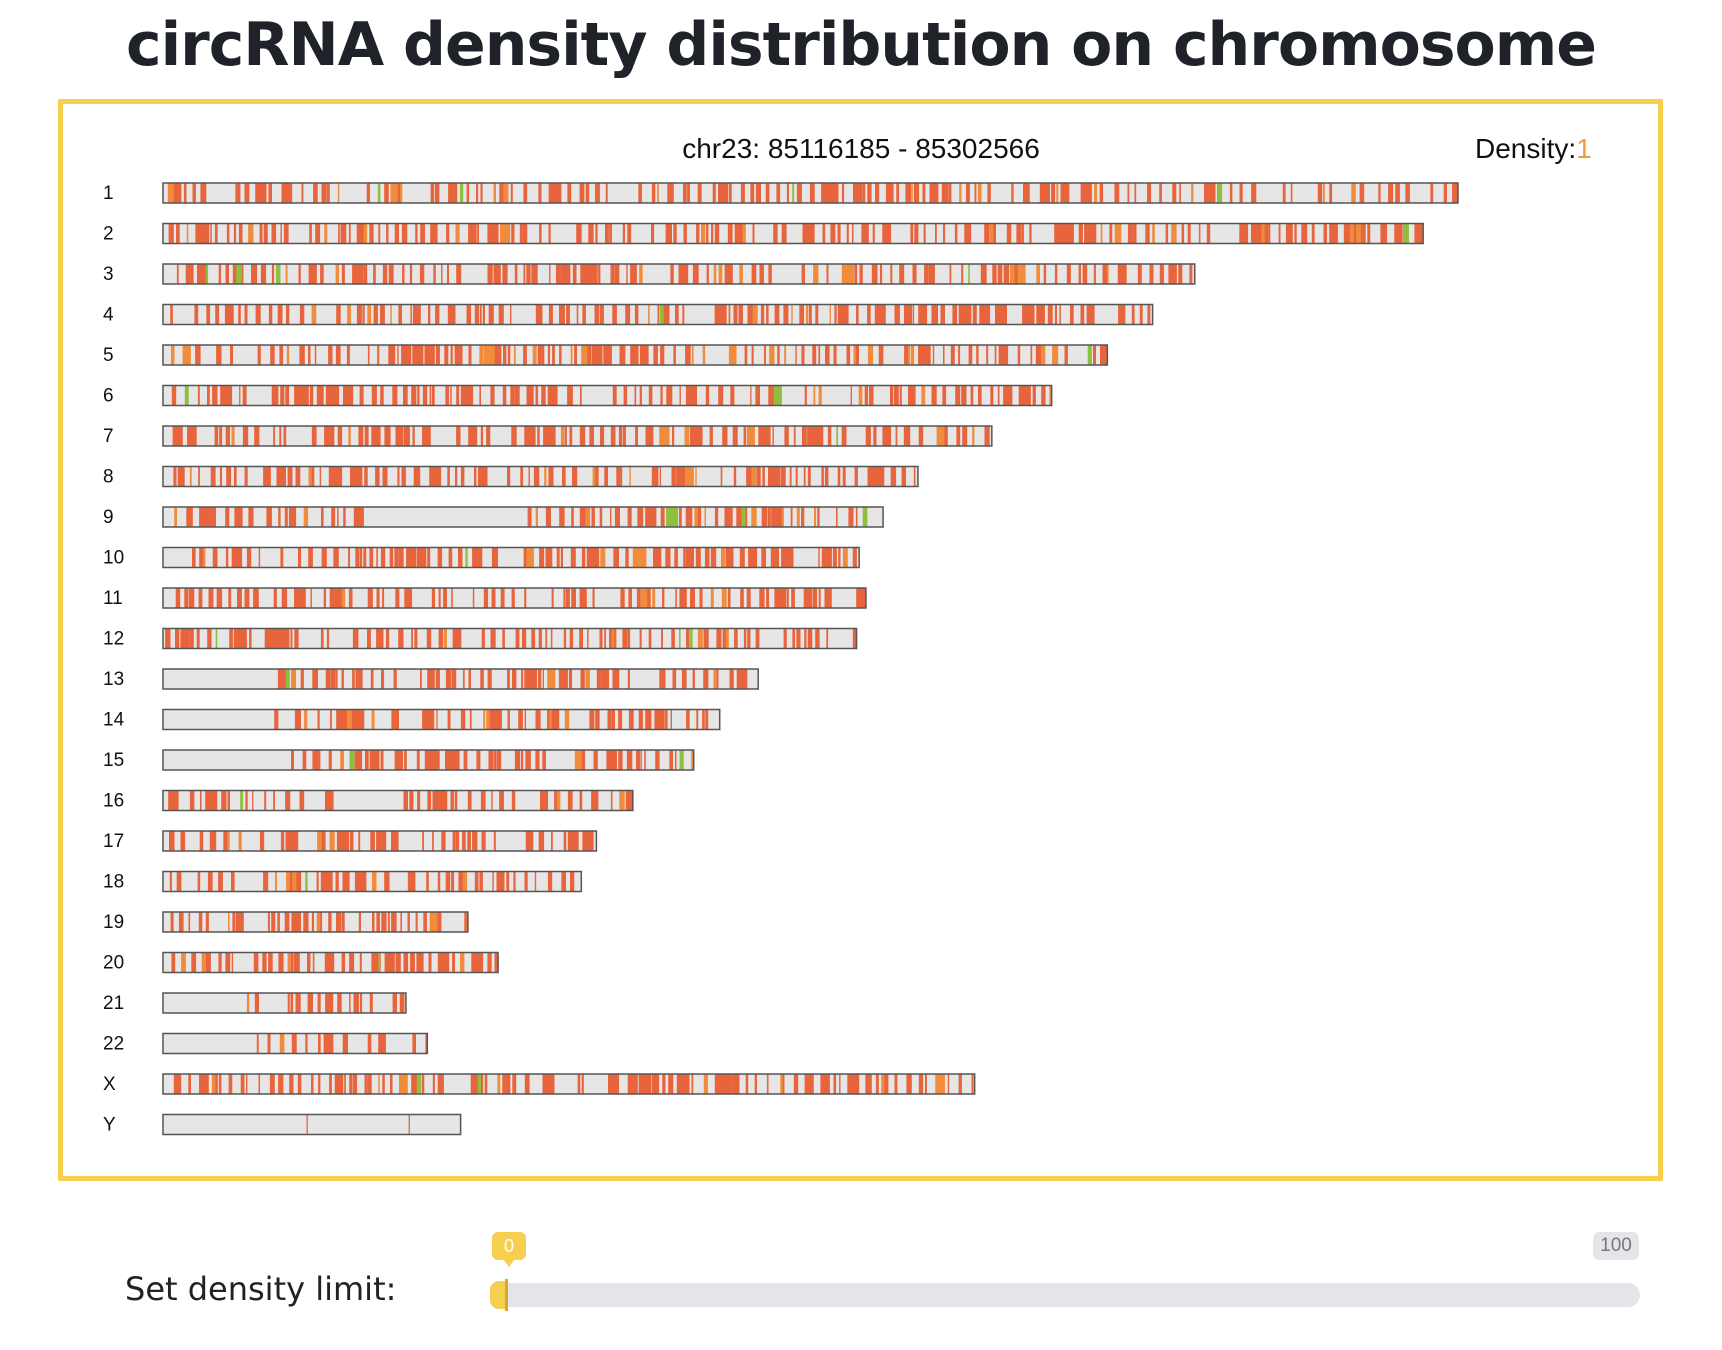  What do you see at coordinates (523, 517) in the screenshot?
I see `chromosome-bar` at bounding box center [523, 517].